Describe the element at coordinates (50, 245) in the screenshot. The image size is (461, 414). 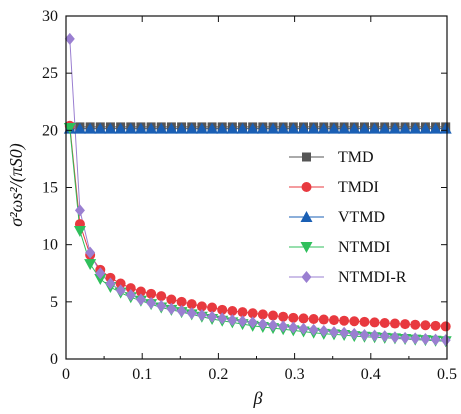
I see `y-tick-label: 10` at that location.